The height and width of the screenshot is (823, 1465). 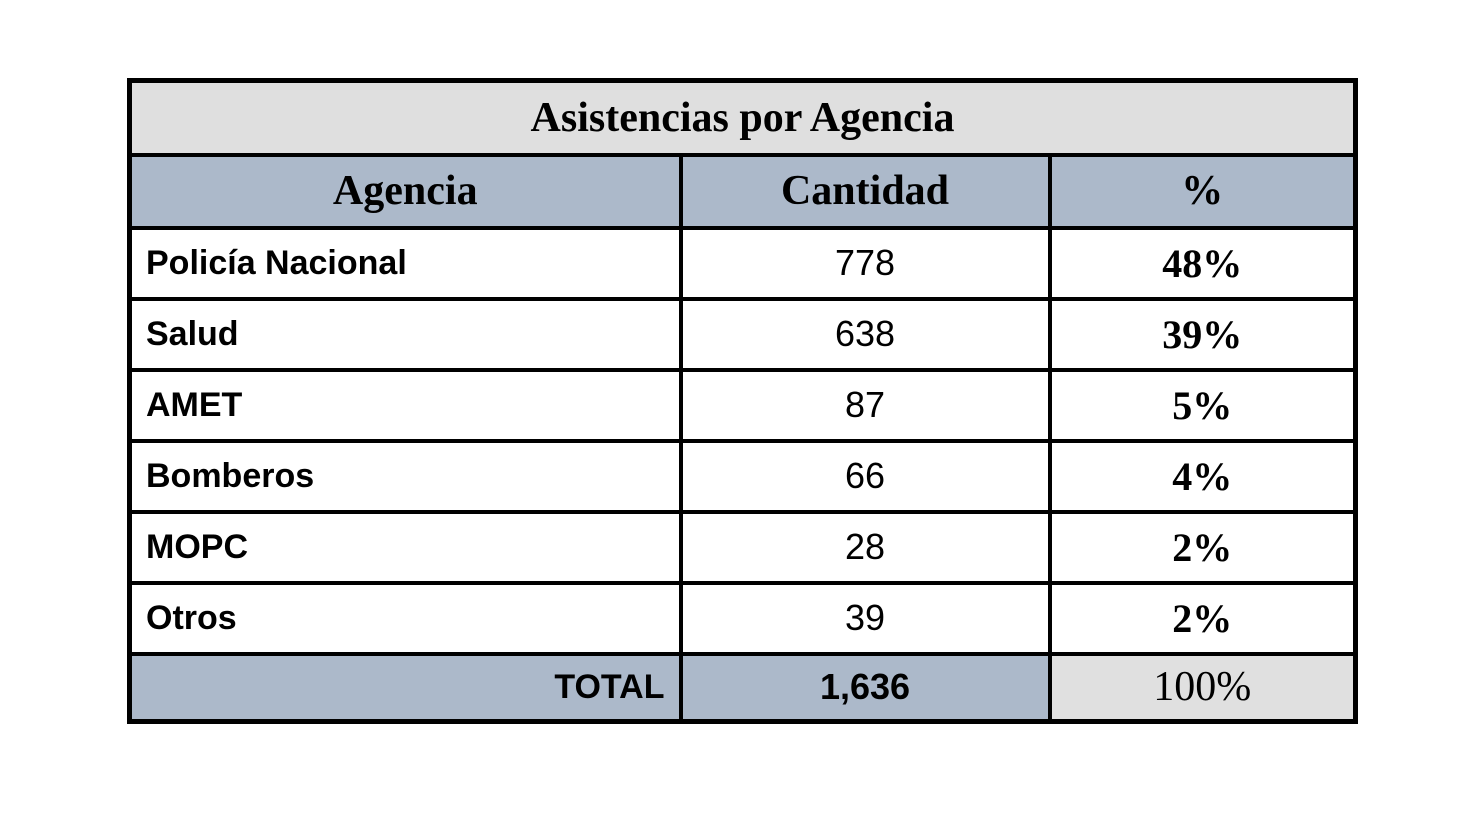 I want to click on table-header-row: Agencia Cantidad %, so click(x=742, y=191).